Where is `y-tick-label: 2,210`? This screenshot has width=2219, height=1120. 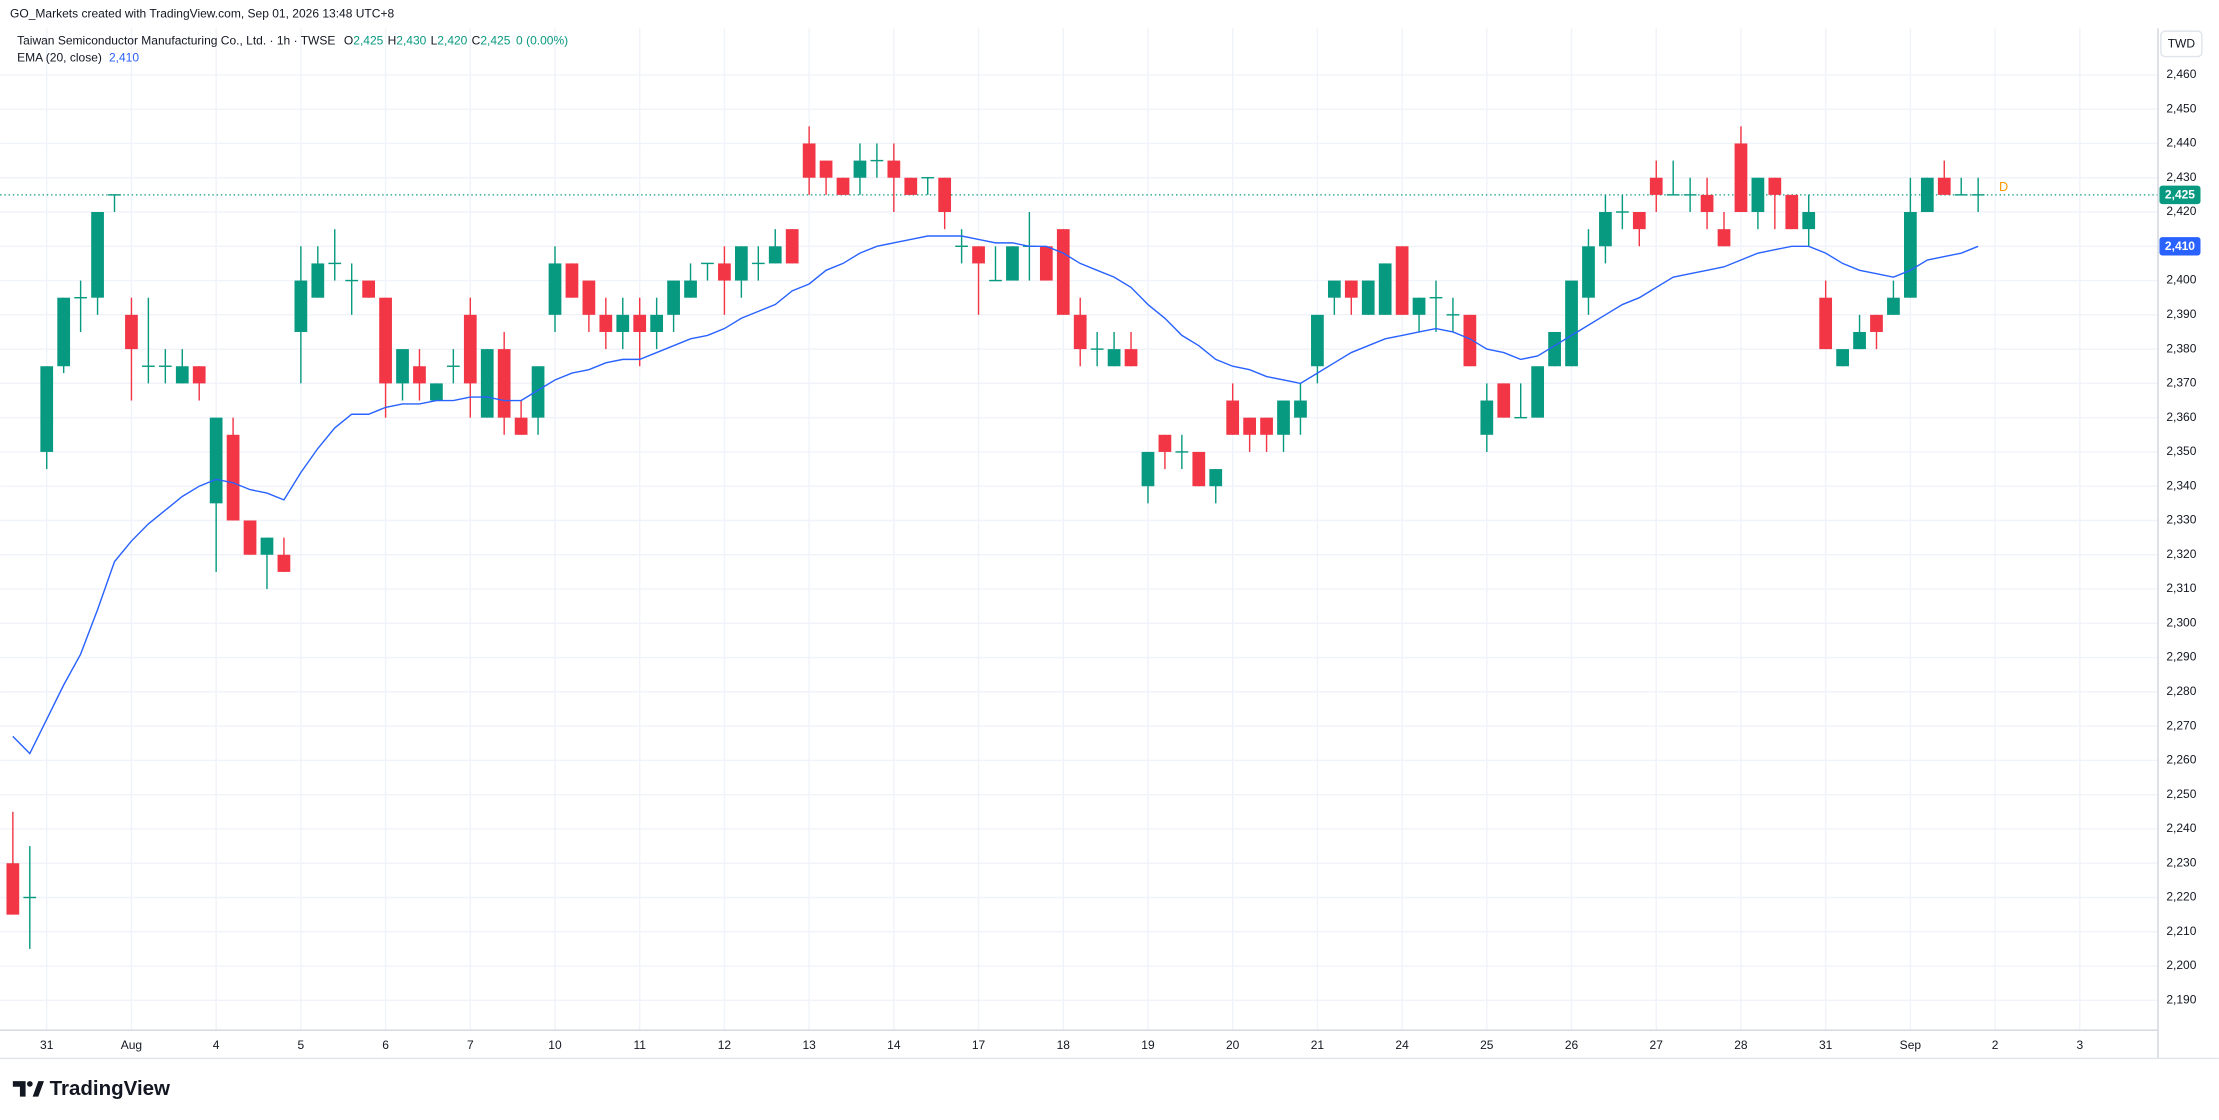 y-tick-label: 2,210 is located at coordinates (2181, 931).